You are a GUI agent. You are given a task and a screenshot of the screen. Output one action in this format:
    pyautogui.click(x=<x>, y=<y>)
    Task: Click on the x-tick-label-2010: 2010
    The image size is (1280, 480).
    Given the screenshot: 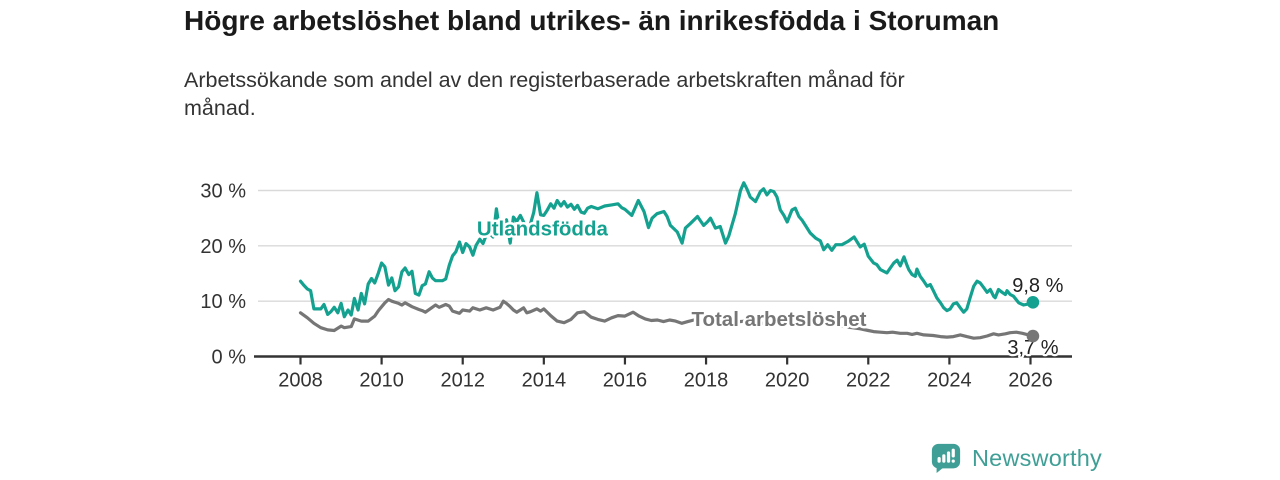 What is the action you would take?
    pyautogui.click(x=381, y=381)
    